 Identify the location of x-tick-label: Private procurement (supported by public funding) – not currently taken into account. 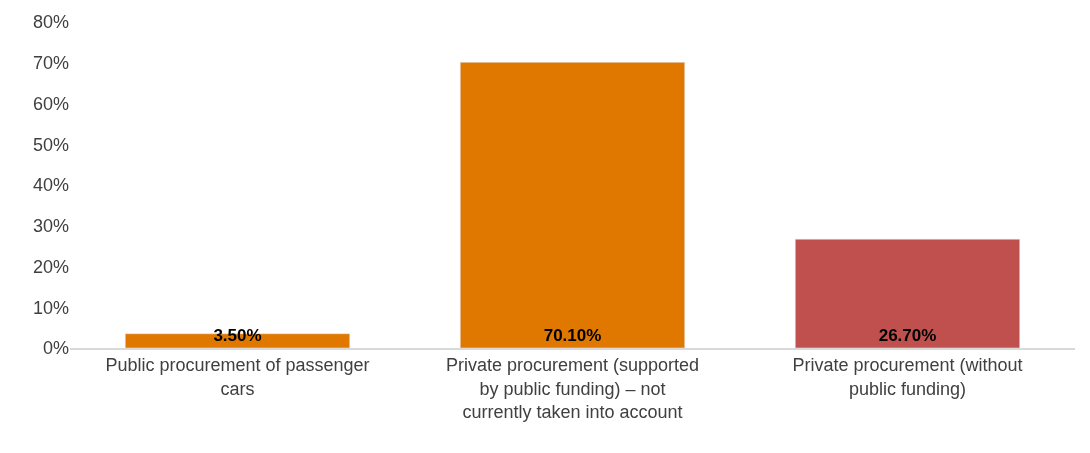
(572, 389).